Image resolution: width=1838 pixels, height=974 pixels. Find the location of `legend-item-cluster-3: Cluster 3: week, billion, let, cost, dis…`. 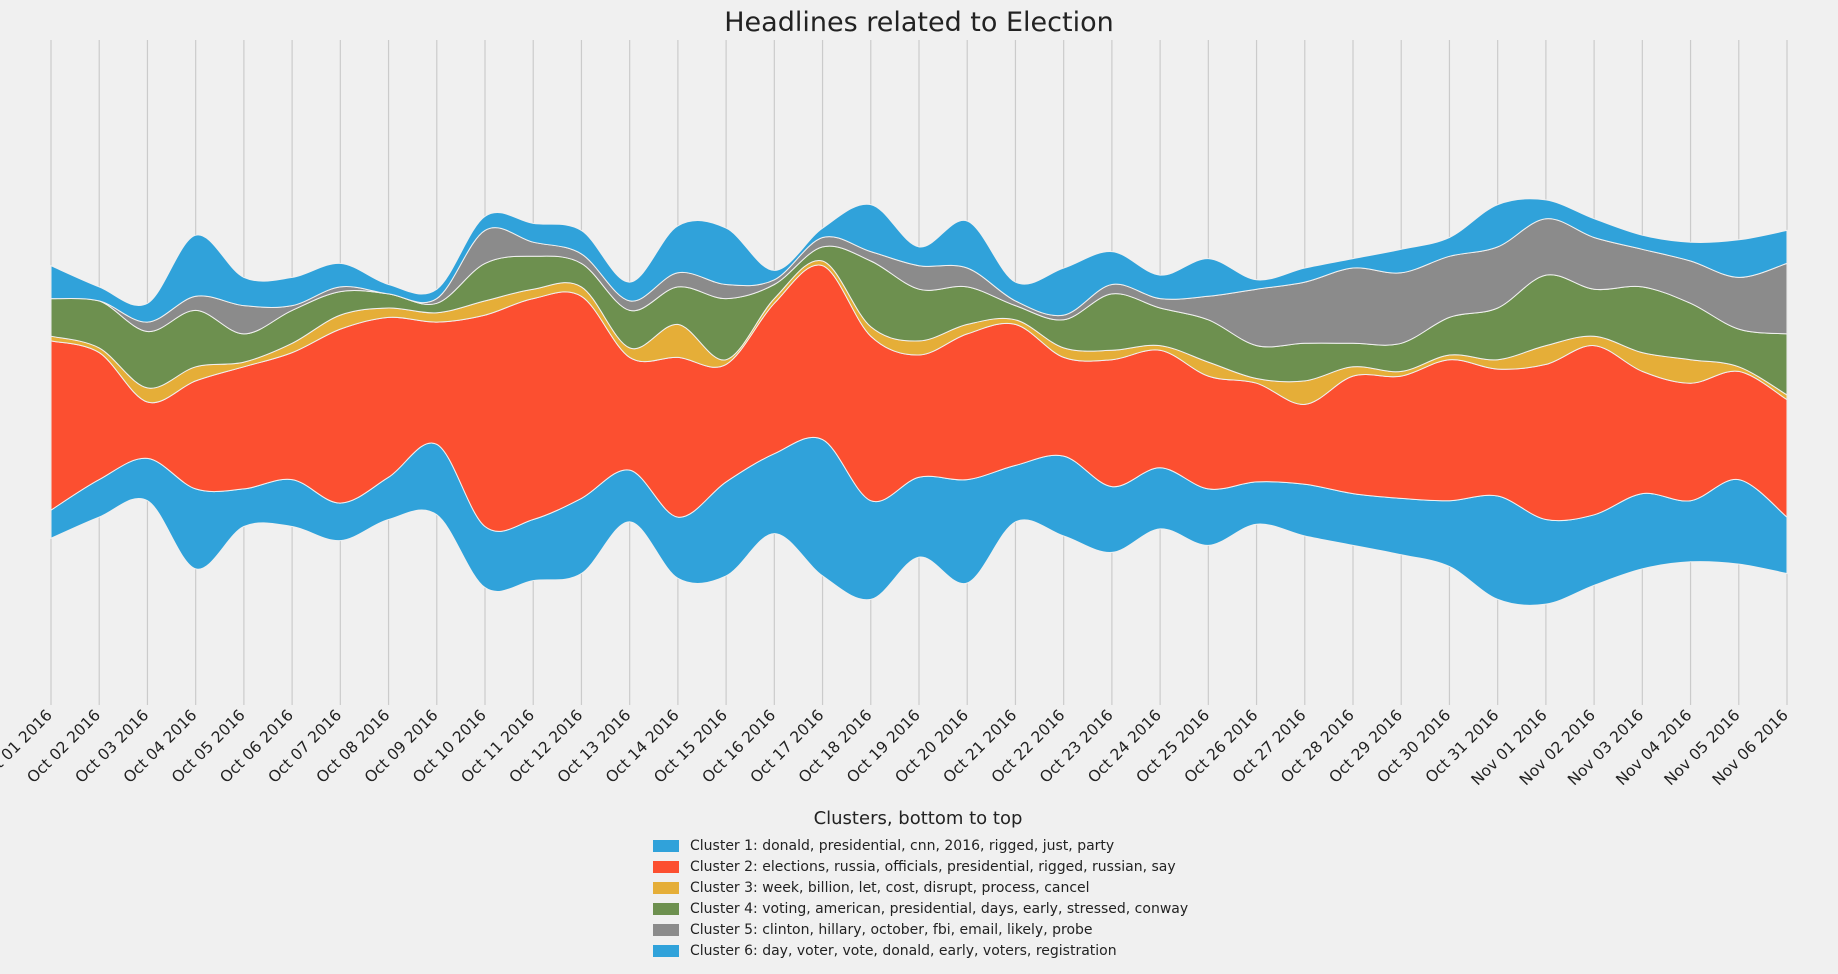

legend-item-cluster-3: Cluster 3: week, billion, let, cost, dis… is located at coordinates (920, 887).